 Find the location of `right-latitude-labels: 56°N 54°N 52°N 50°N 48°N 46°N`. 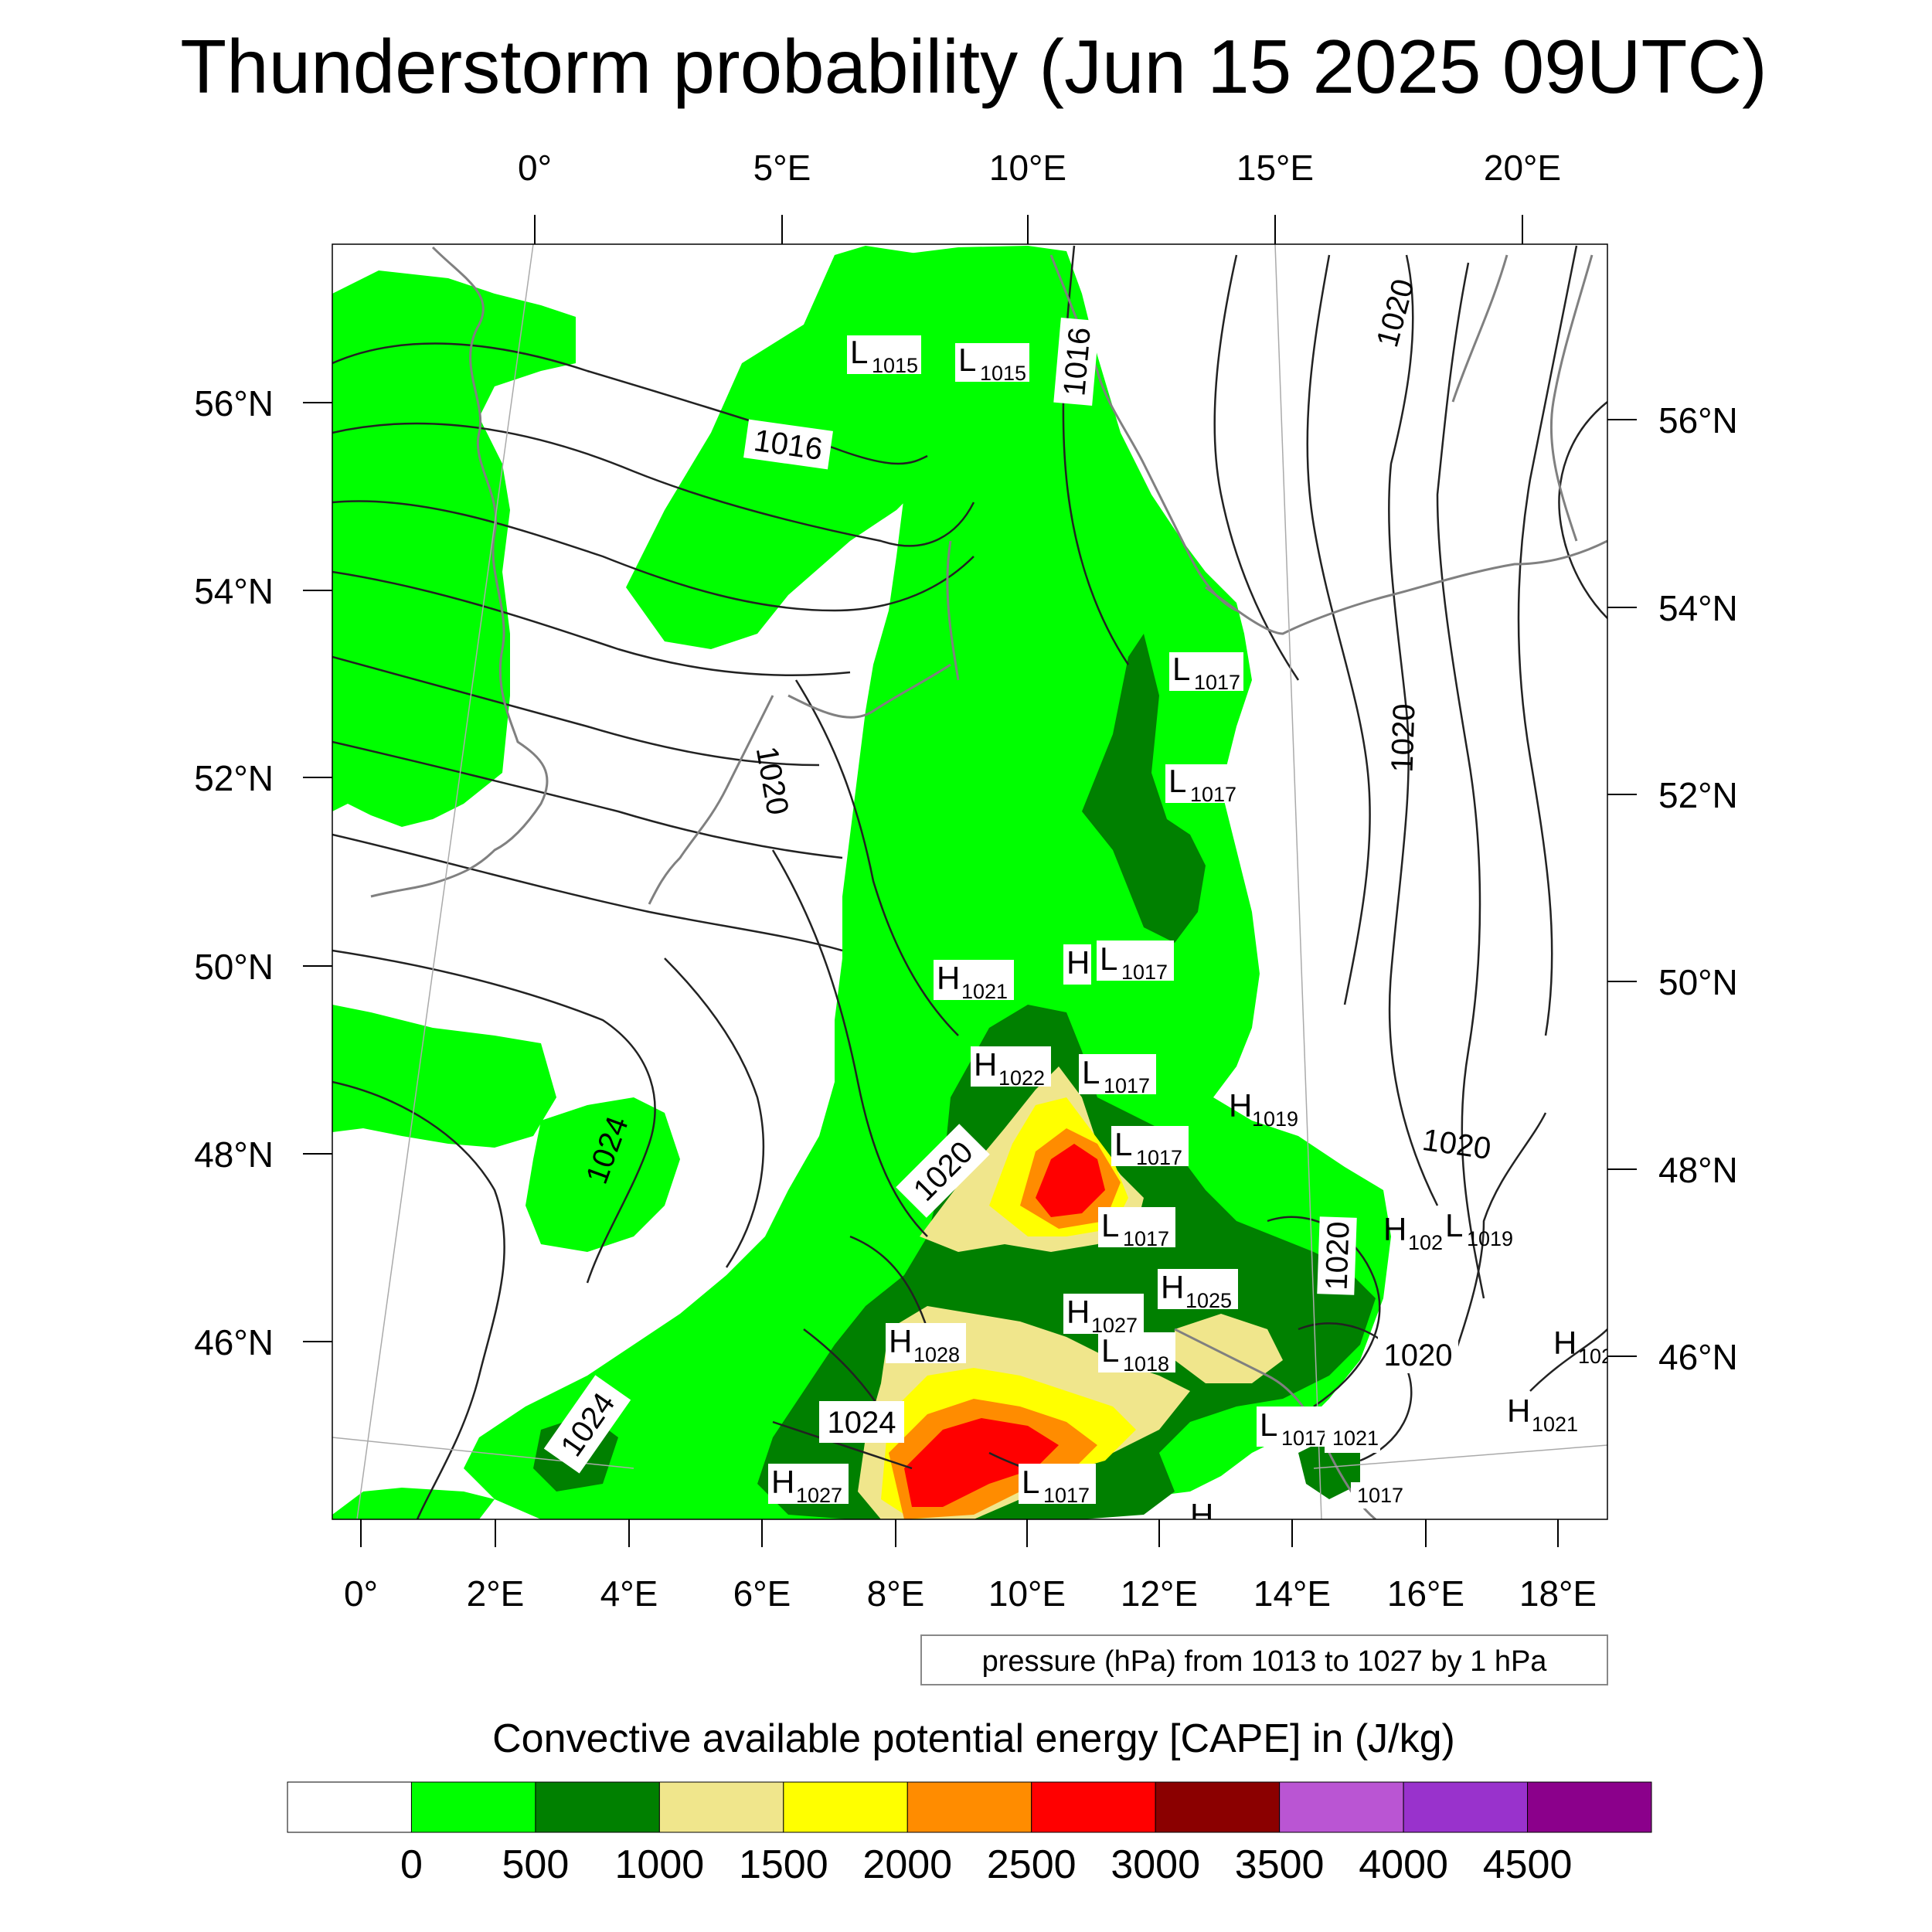

right-latitude-labels: 56°N 54°N 52°N 50°N 48°N 46°N is located at coordinates (1698, 889).